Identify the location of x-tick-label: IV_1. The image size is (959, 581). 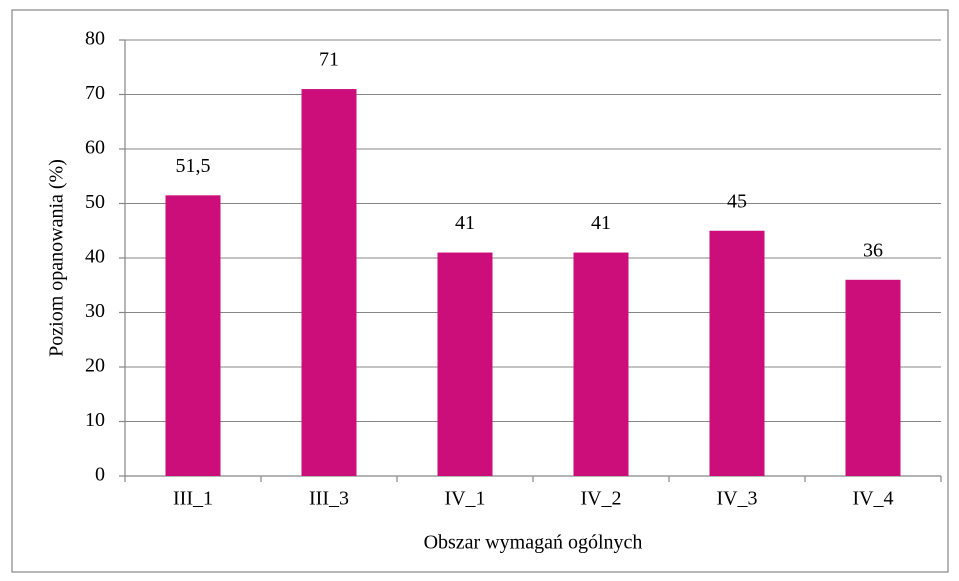
(464, 499).